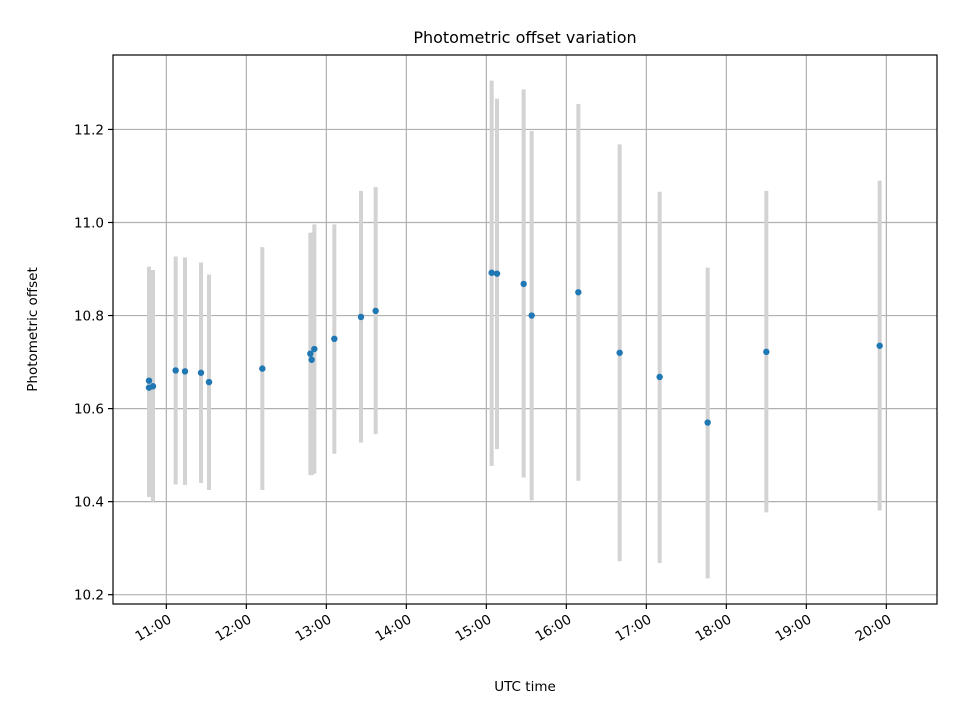  What do you see at coordinates (33, 329) in the screenshot?
I see `y-axis-label: Photometric offset` at bounding box center [33, 329].